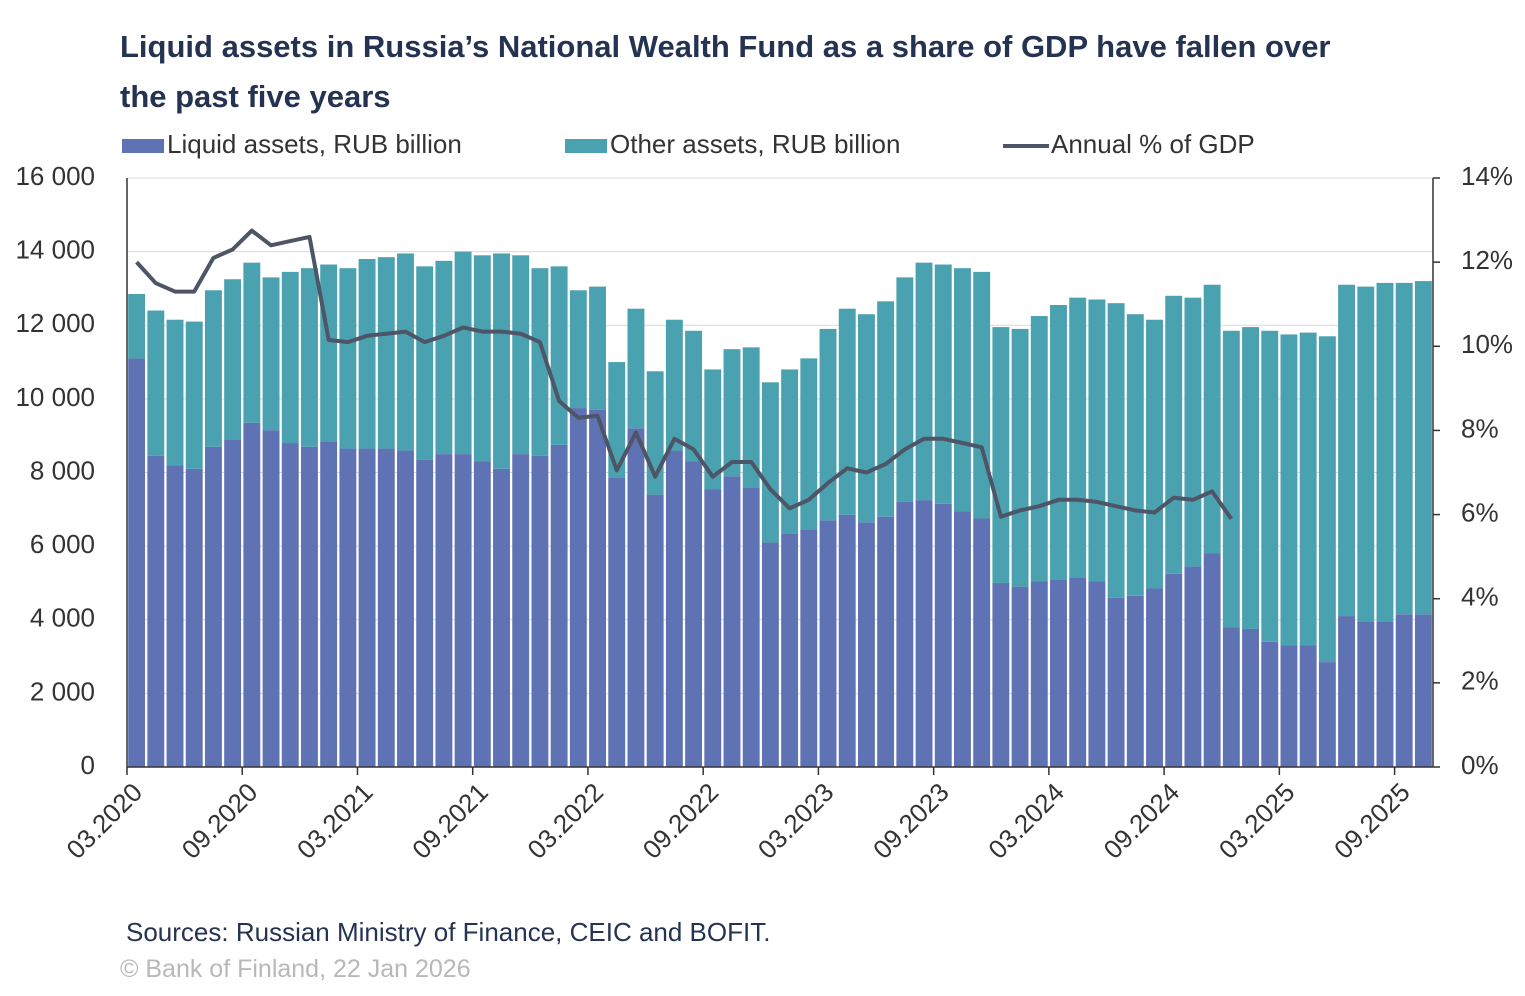  Describe the element at coordinates (681, 821) in the screenshot. I see `x-tick-label: 09.2022` at that location.